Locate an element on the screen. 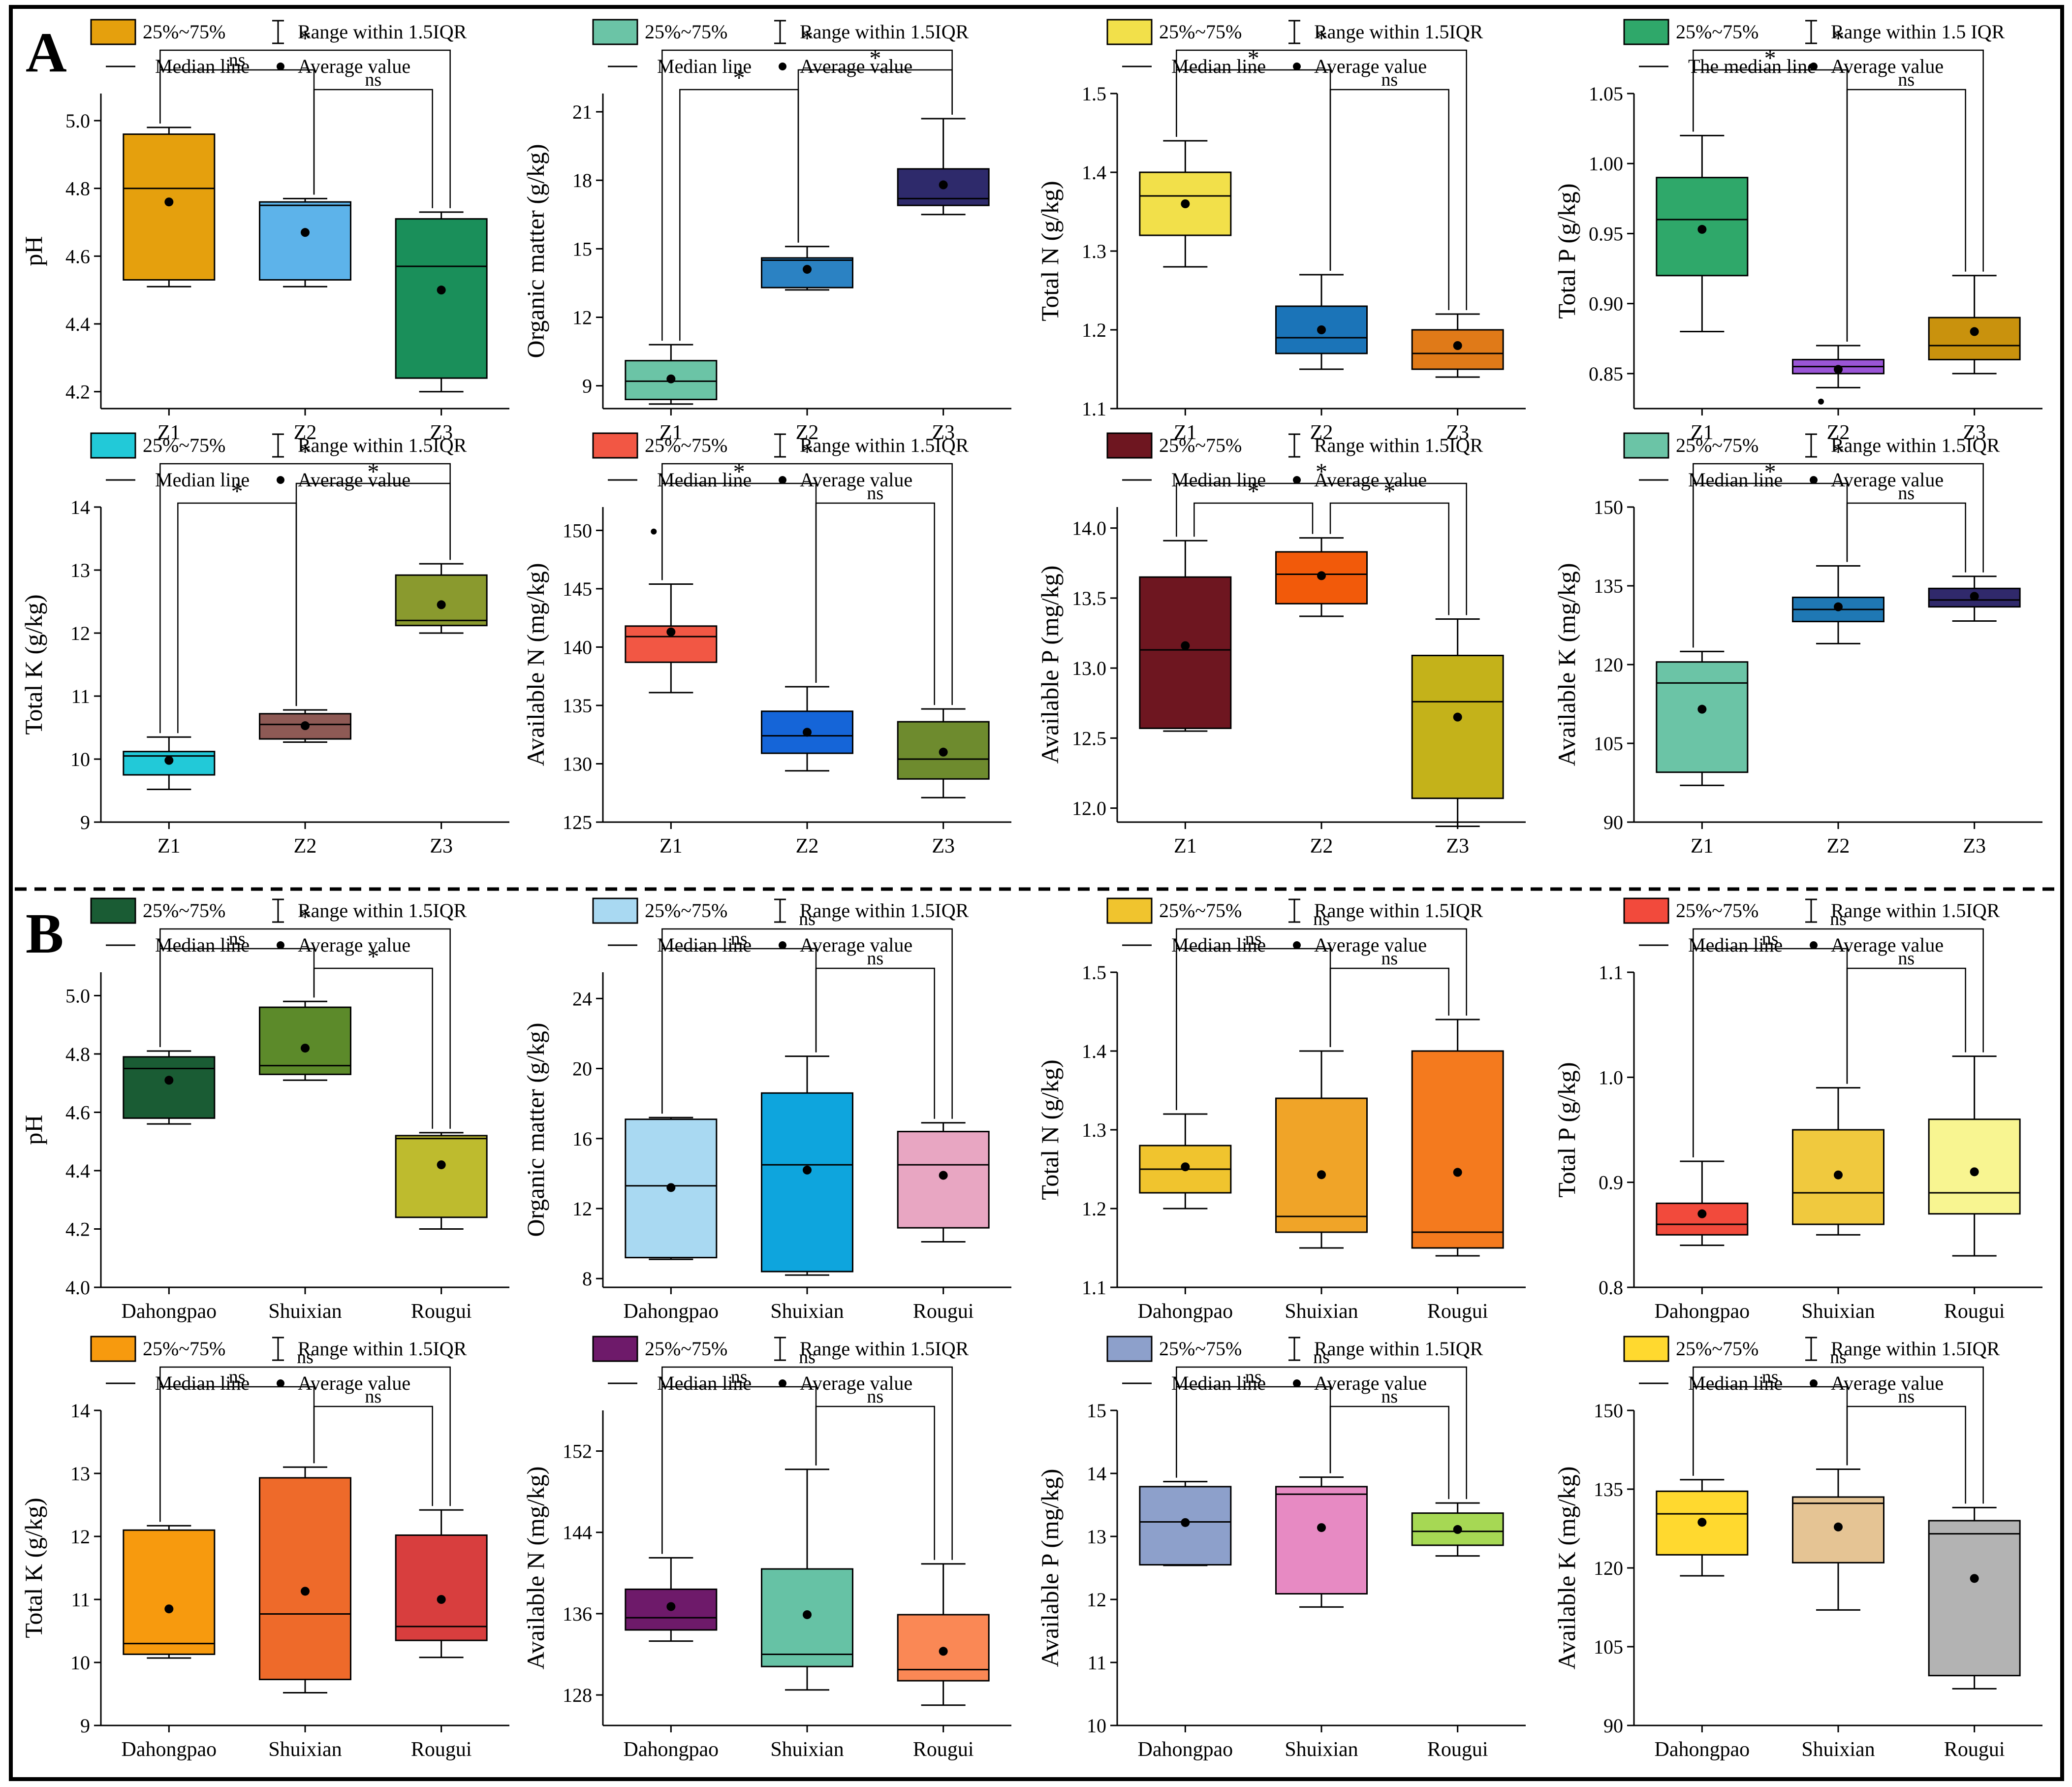 This screenshot has height=1787, width=2072. legend-median-text: Median line is located at coordinates (1218, 945).